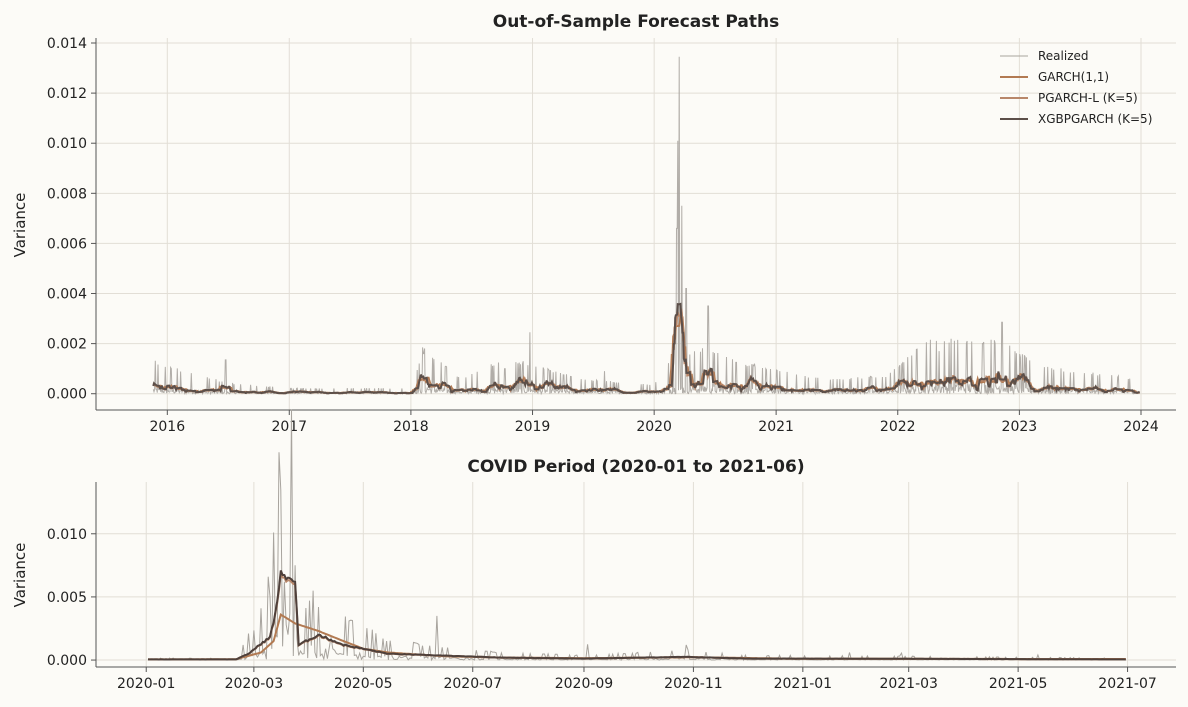 The width and height of the screenshot is (1188, 707). What do you see at coordinates (1073, 77) in the screenshot?
I see `legend-label: GARCH(1,1)` at bounding box center [1073, 77].